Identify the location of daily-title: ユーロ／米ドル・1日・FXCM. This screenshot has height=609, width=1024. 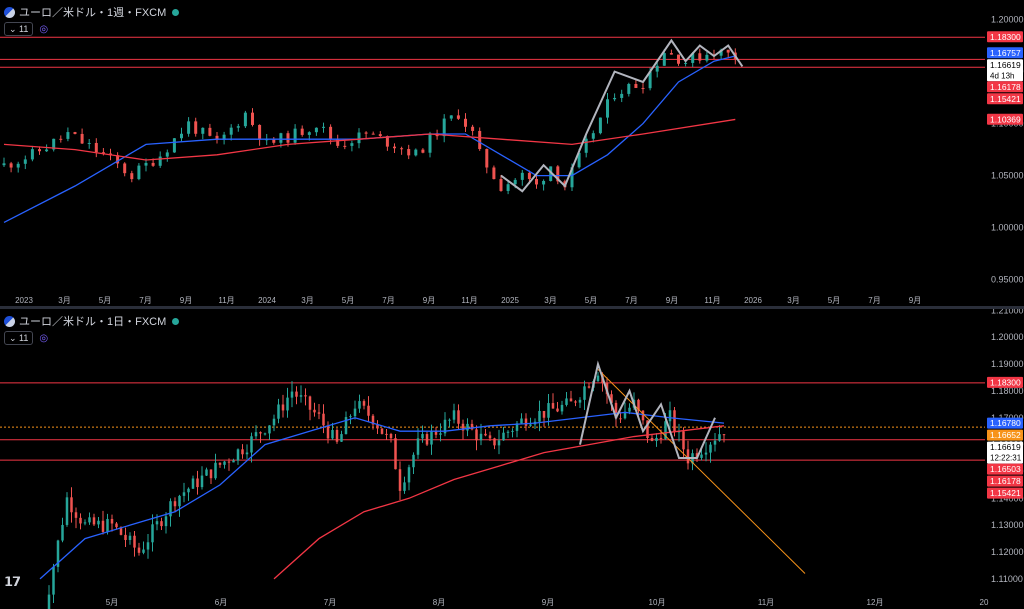
(93, 322).